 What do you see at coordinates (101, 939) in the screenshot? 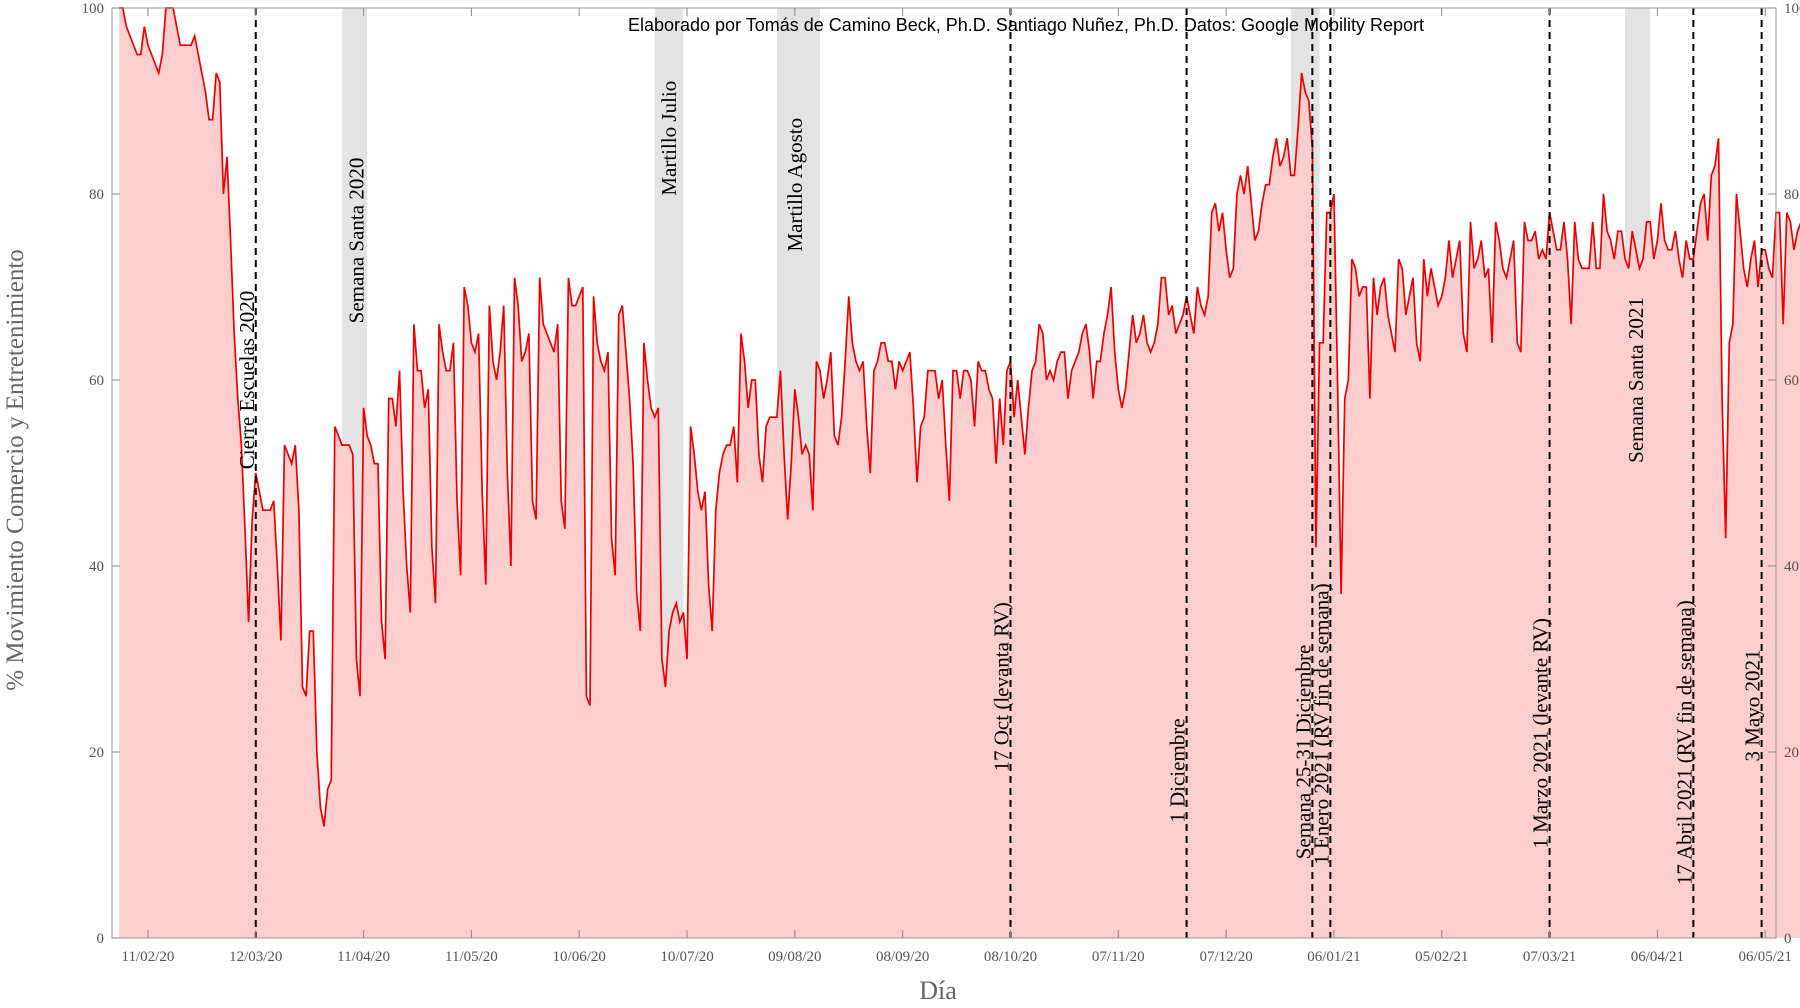
I see `y-tick-label-left: 0` at bounding box center [101, 939].